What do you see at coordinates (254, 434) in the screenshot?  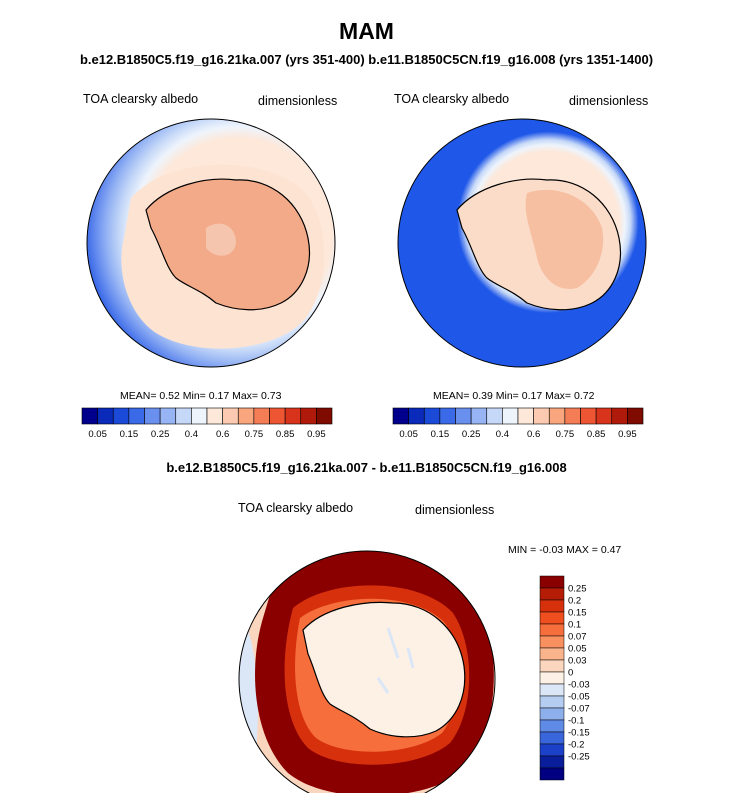 I see `panel1-colorbar-tick: 0.75` at bounding box center [254, 434].